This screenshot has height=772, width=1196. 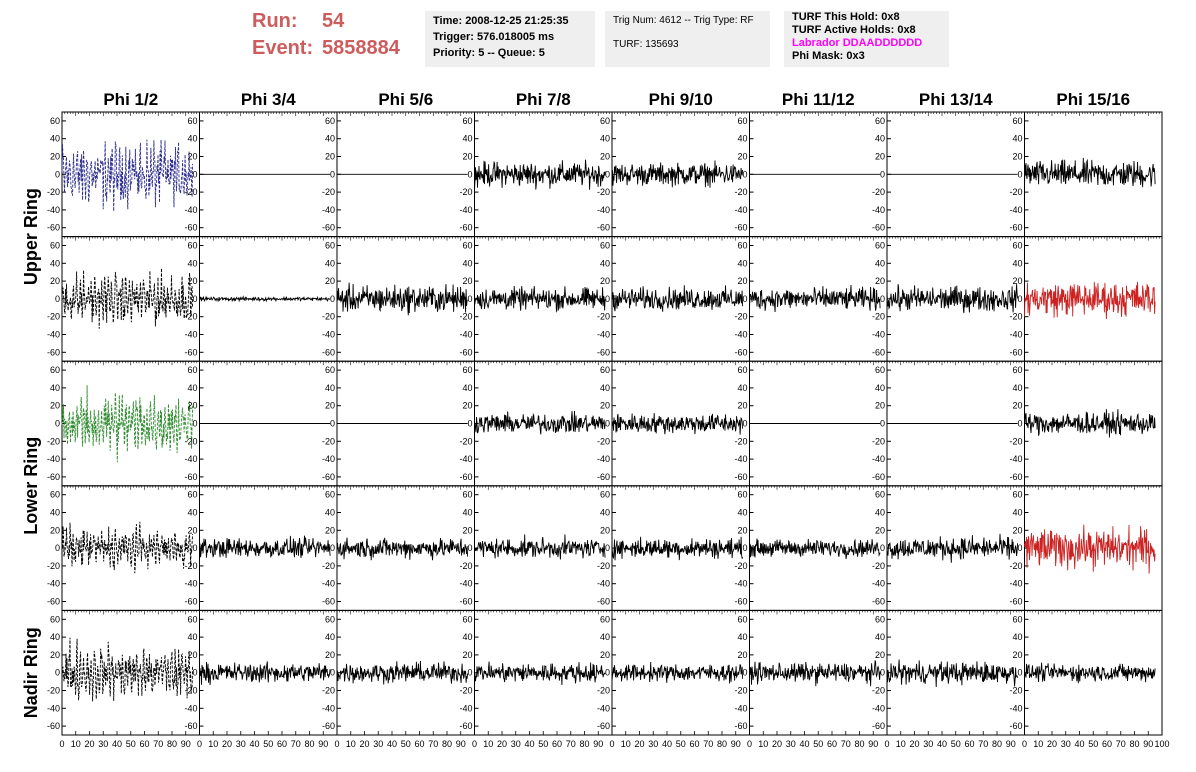 What do you see at coordinates (326, 48) in the screenshot?
I see `event-line: Event: 5858884` at bounding box center [326, 48].